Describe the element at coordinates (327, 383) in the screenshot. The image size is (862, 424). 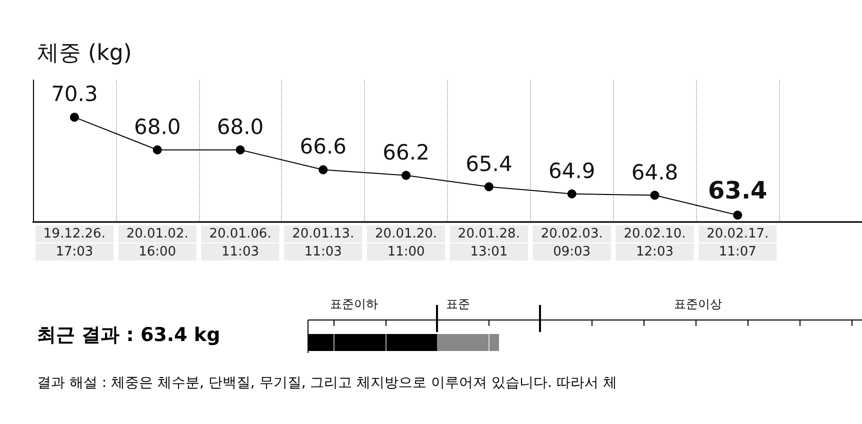
I see `text: 결과 해설 : 체중은 체수분, 단백질, 무기질, 그리고 체지방으로 이루어져 있습니다. 따라서 체` at that location.